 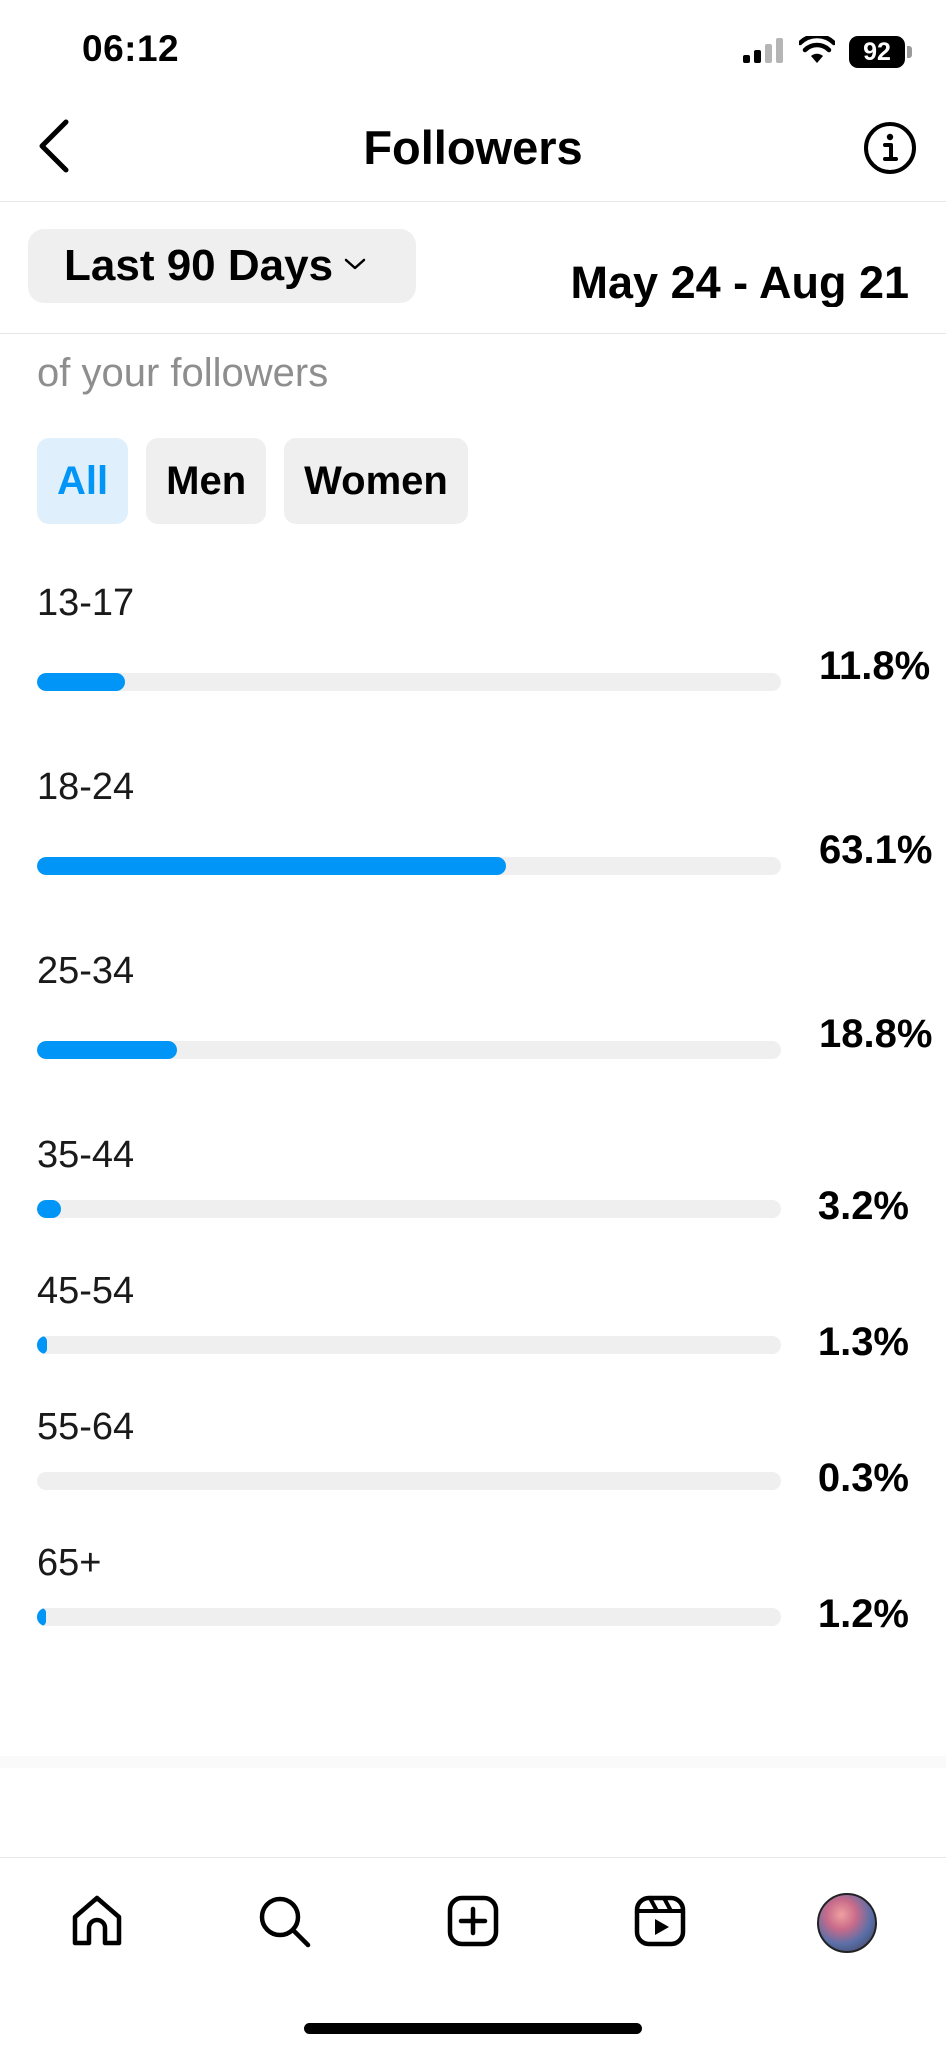 I want to click on header: Followers, so click(x=473, y=151).